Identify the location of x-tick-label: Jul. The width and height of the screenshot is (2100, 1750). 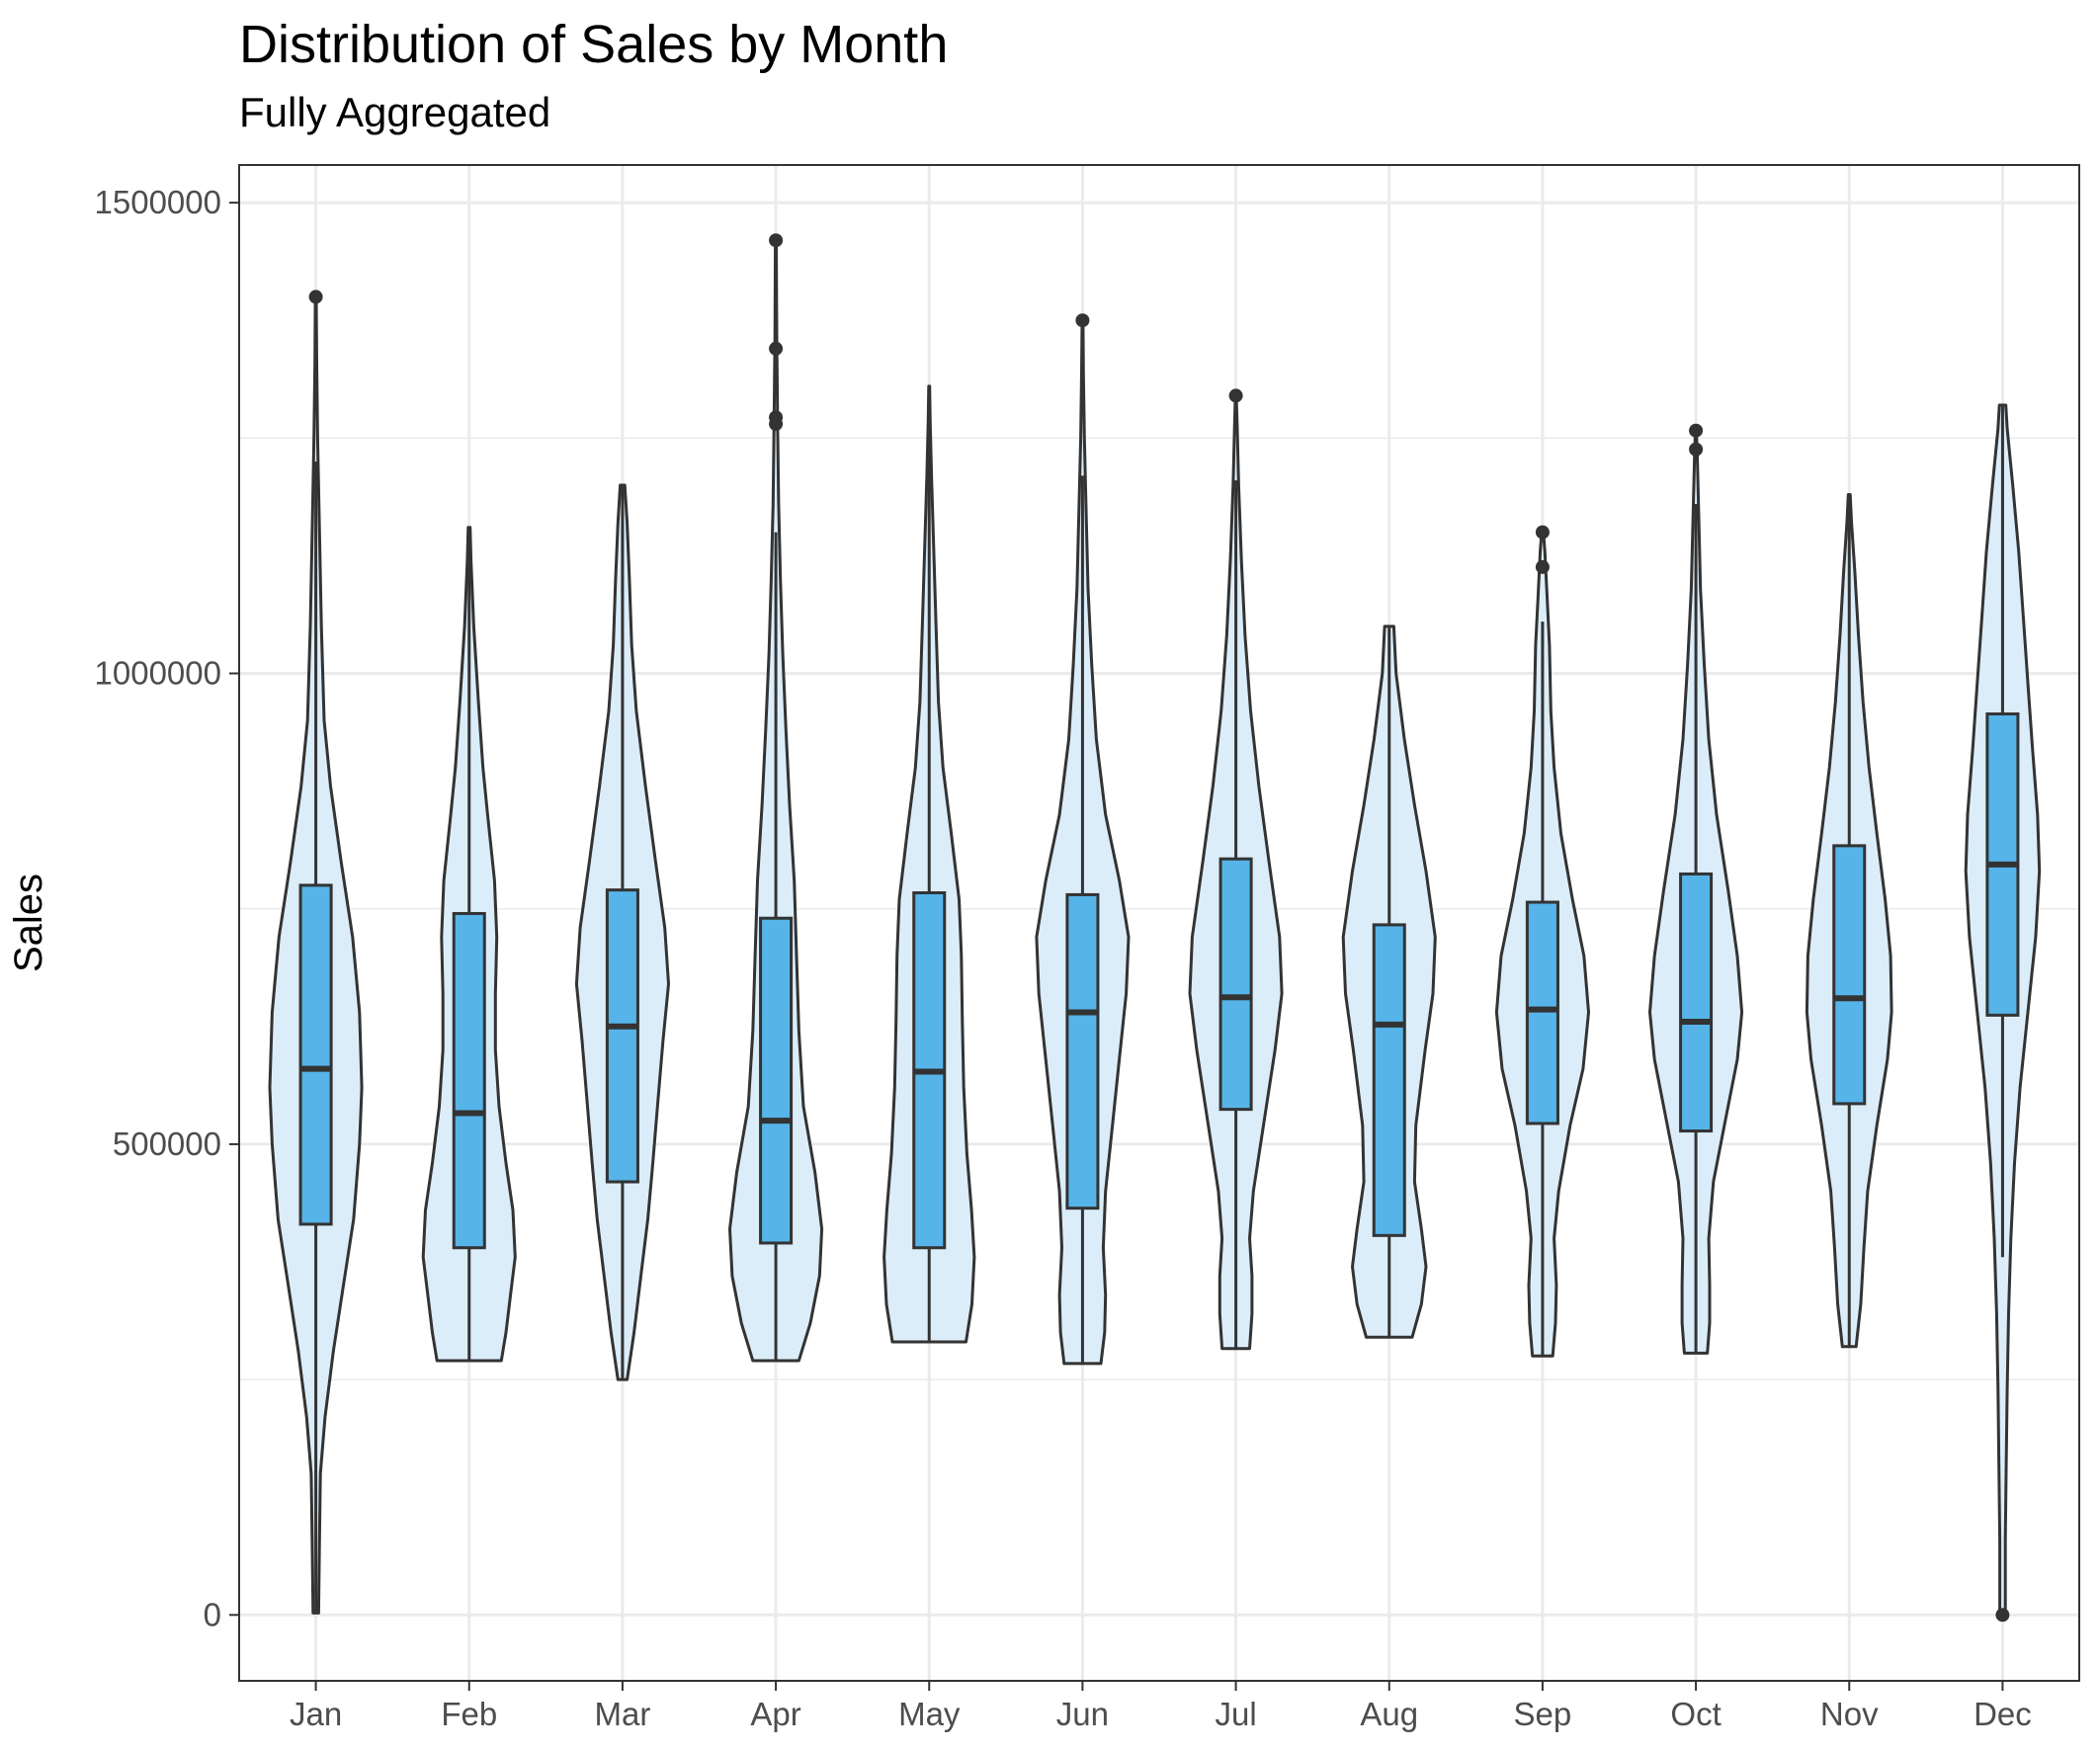
(1235, 1714).